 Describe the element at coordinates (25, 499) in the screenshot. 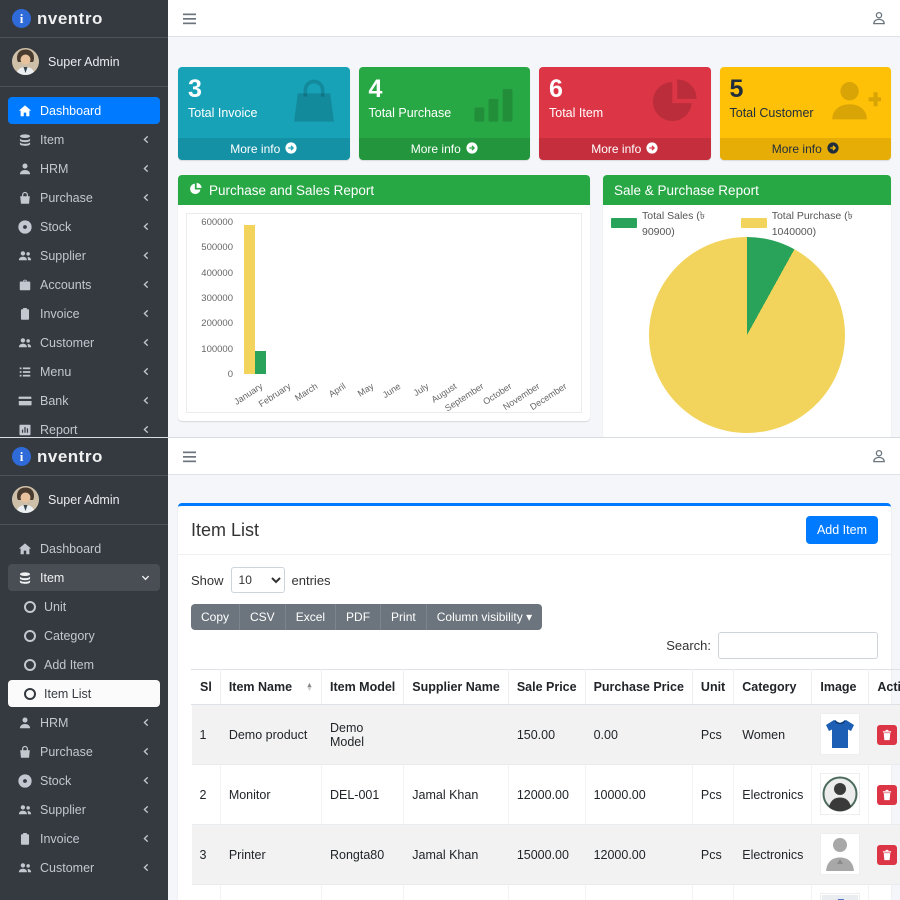

I see `avatar` at that location.